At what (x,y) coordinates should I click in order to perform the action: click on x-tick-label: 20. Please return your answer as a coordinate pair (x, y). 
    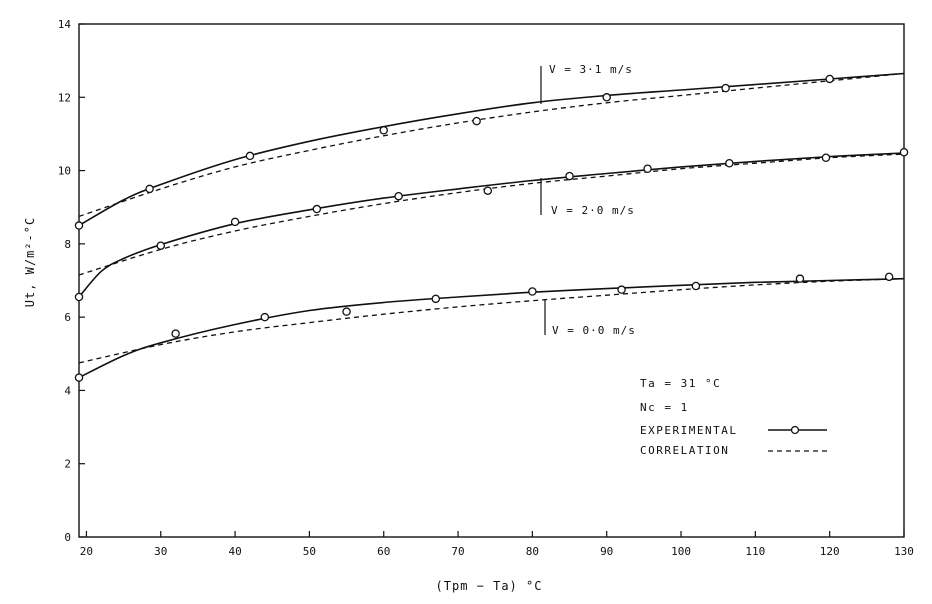
    Looking at the image, I should click on (86, 551).